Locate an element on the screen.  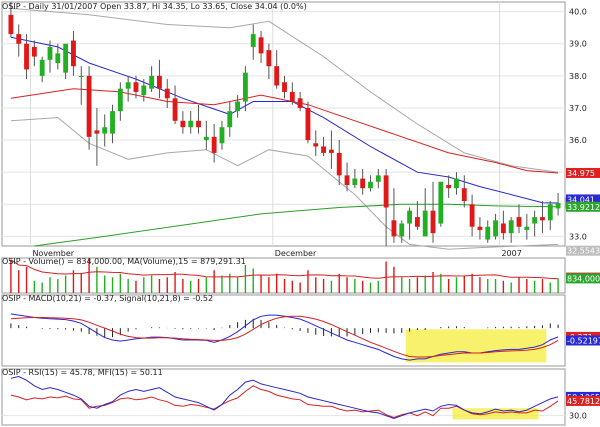
macd-right-label-box is located at coordinates (583, 340).